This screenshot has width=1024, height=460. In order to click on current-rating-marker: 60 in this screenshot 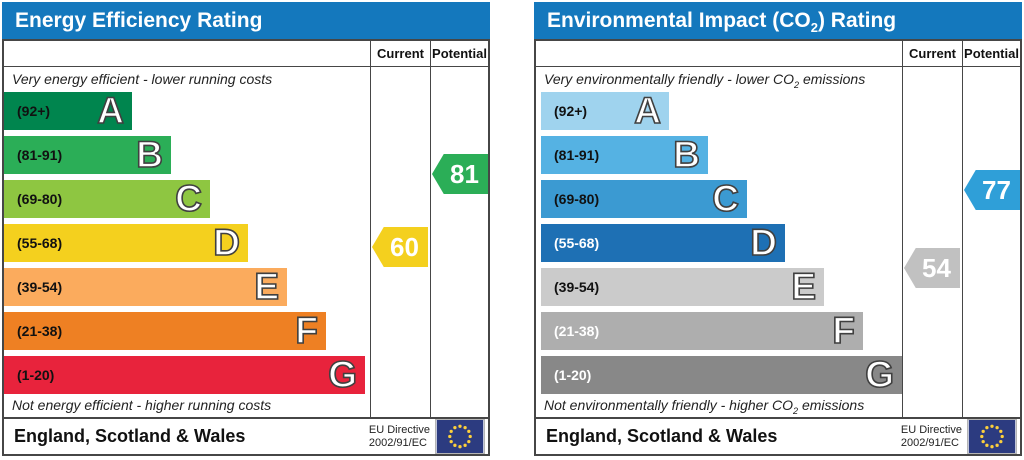, I will do `click(400, 247)`.